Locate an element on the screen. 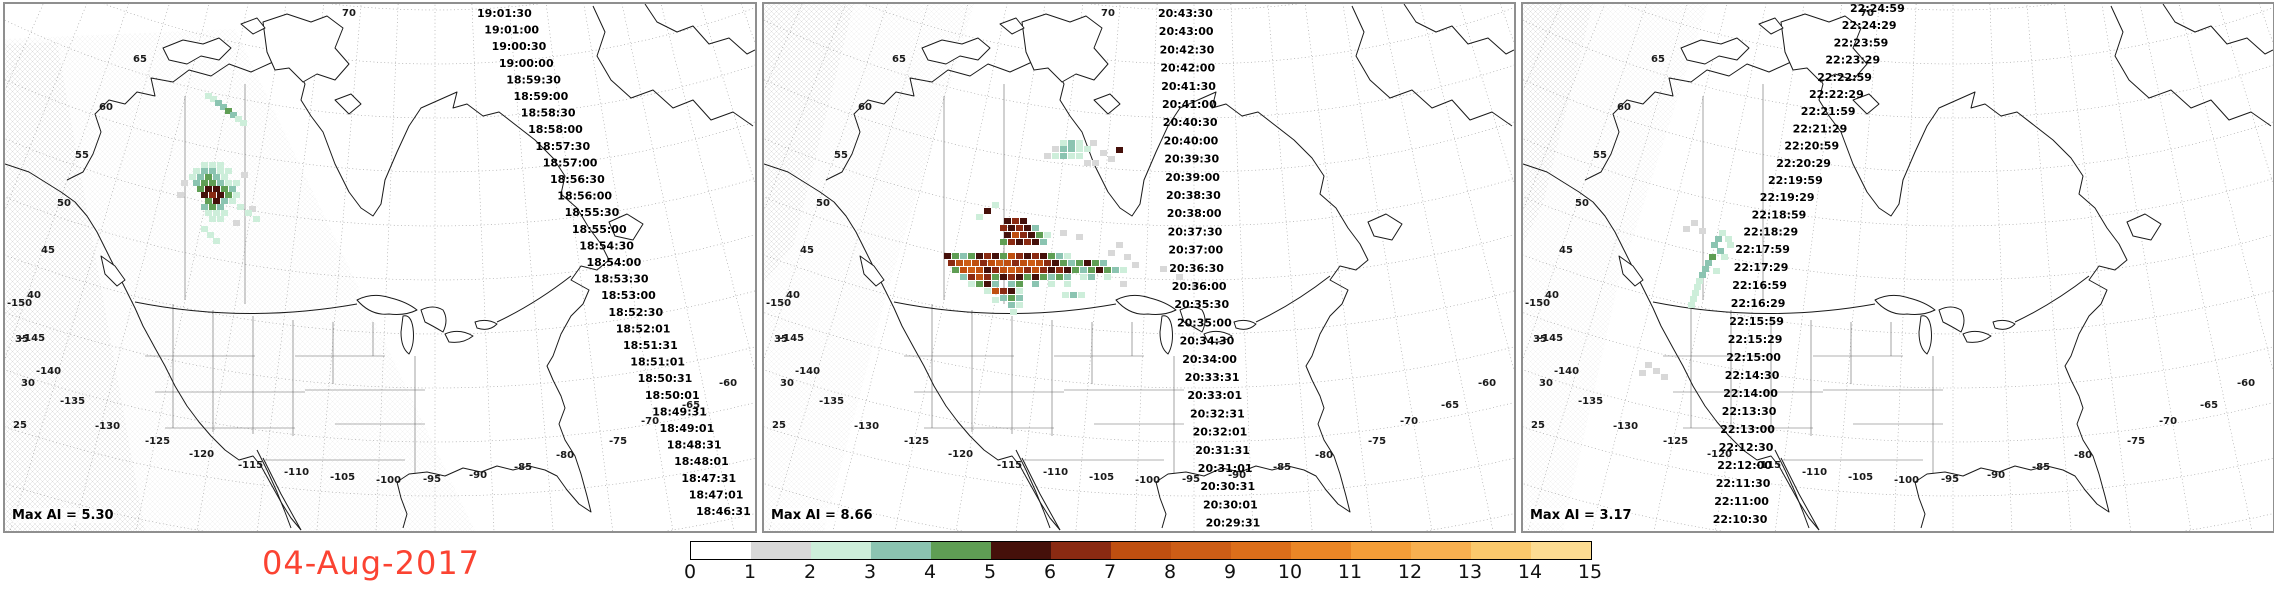 The width and height of the screenshot is (2274, 600). timestamp-label: 22:16:59 is located at coordinates (1759, 285).